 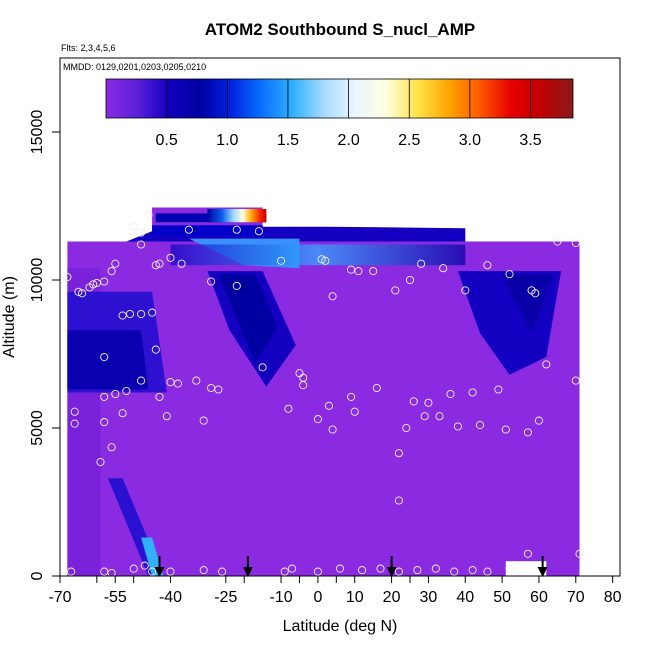 I want to click on y-tick-label: 0, so click(x=37, y=575).